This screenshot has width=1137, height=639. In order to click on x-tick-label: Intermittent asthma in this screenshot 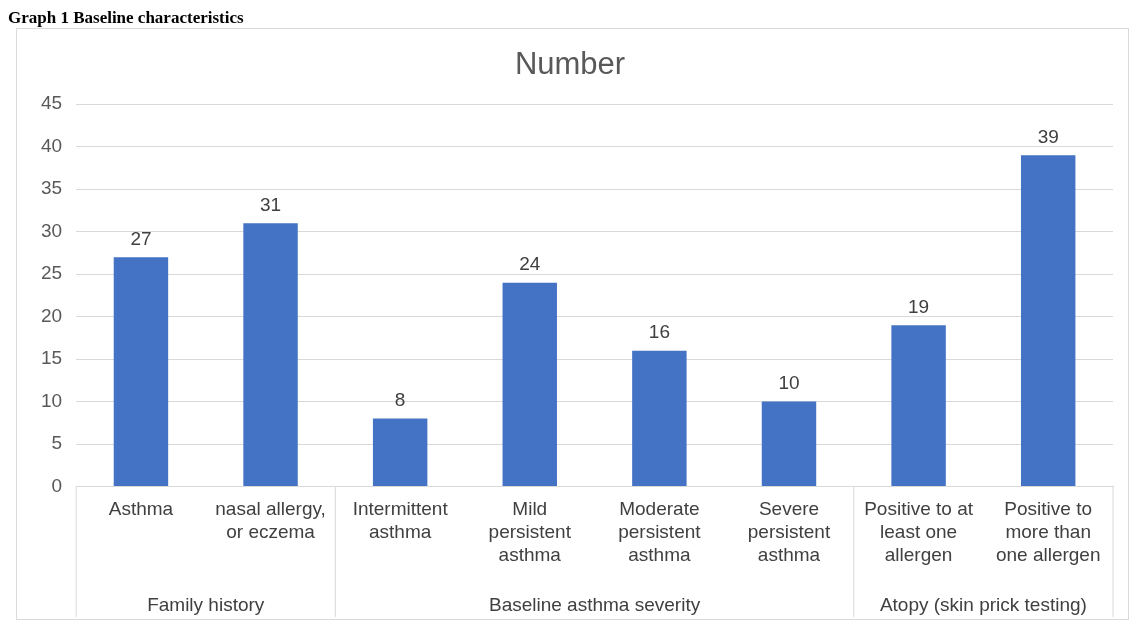, I will do `click(400, 520)`.